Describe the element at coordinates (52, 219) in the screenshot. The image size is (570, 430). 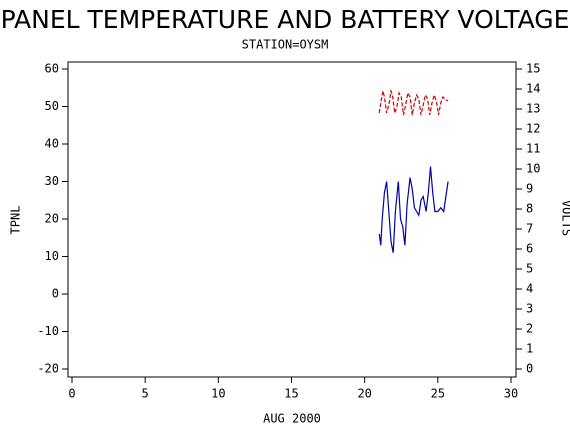
I see `y-tick-label: 20` at that location.